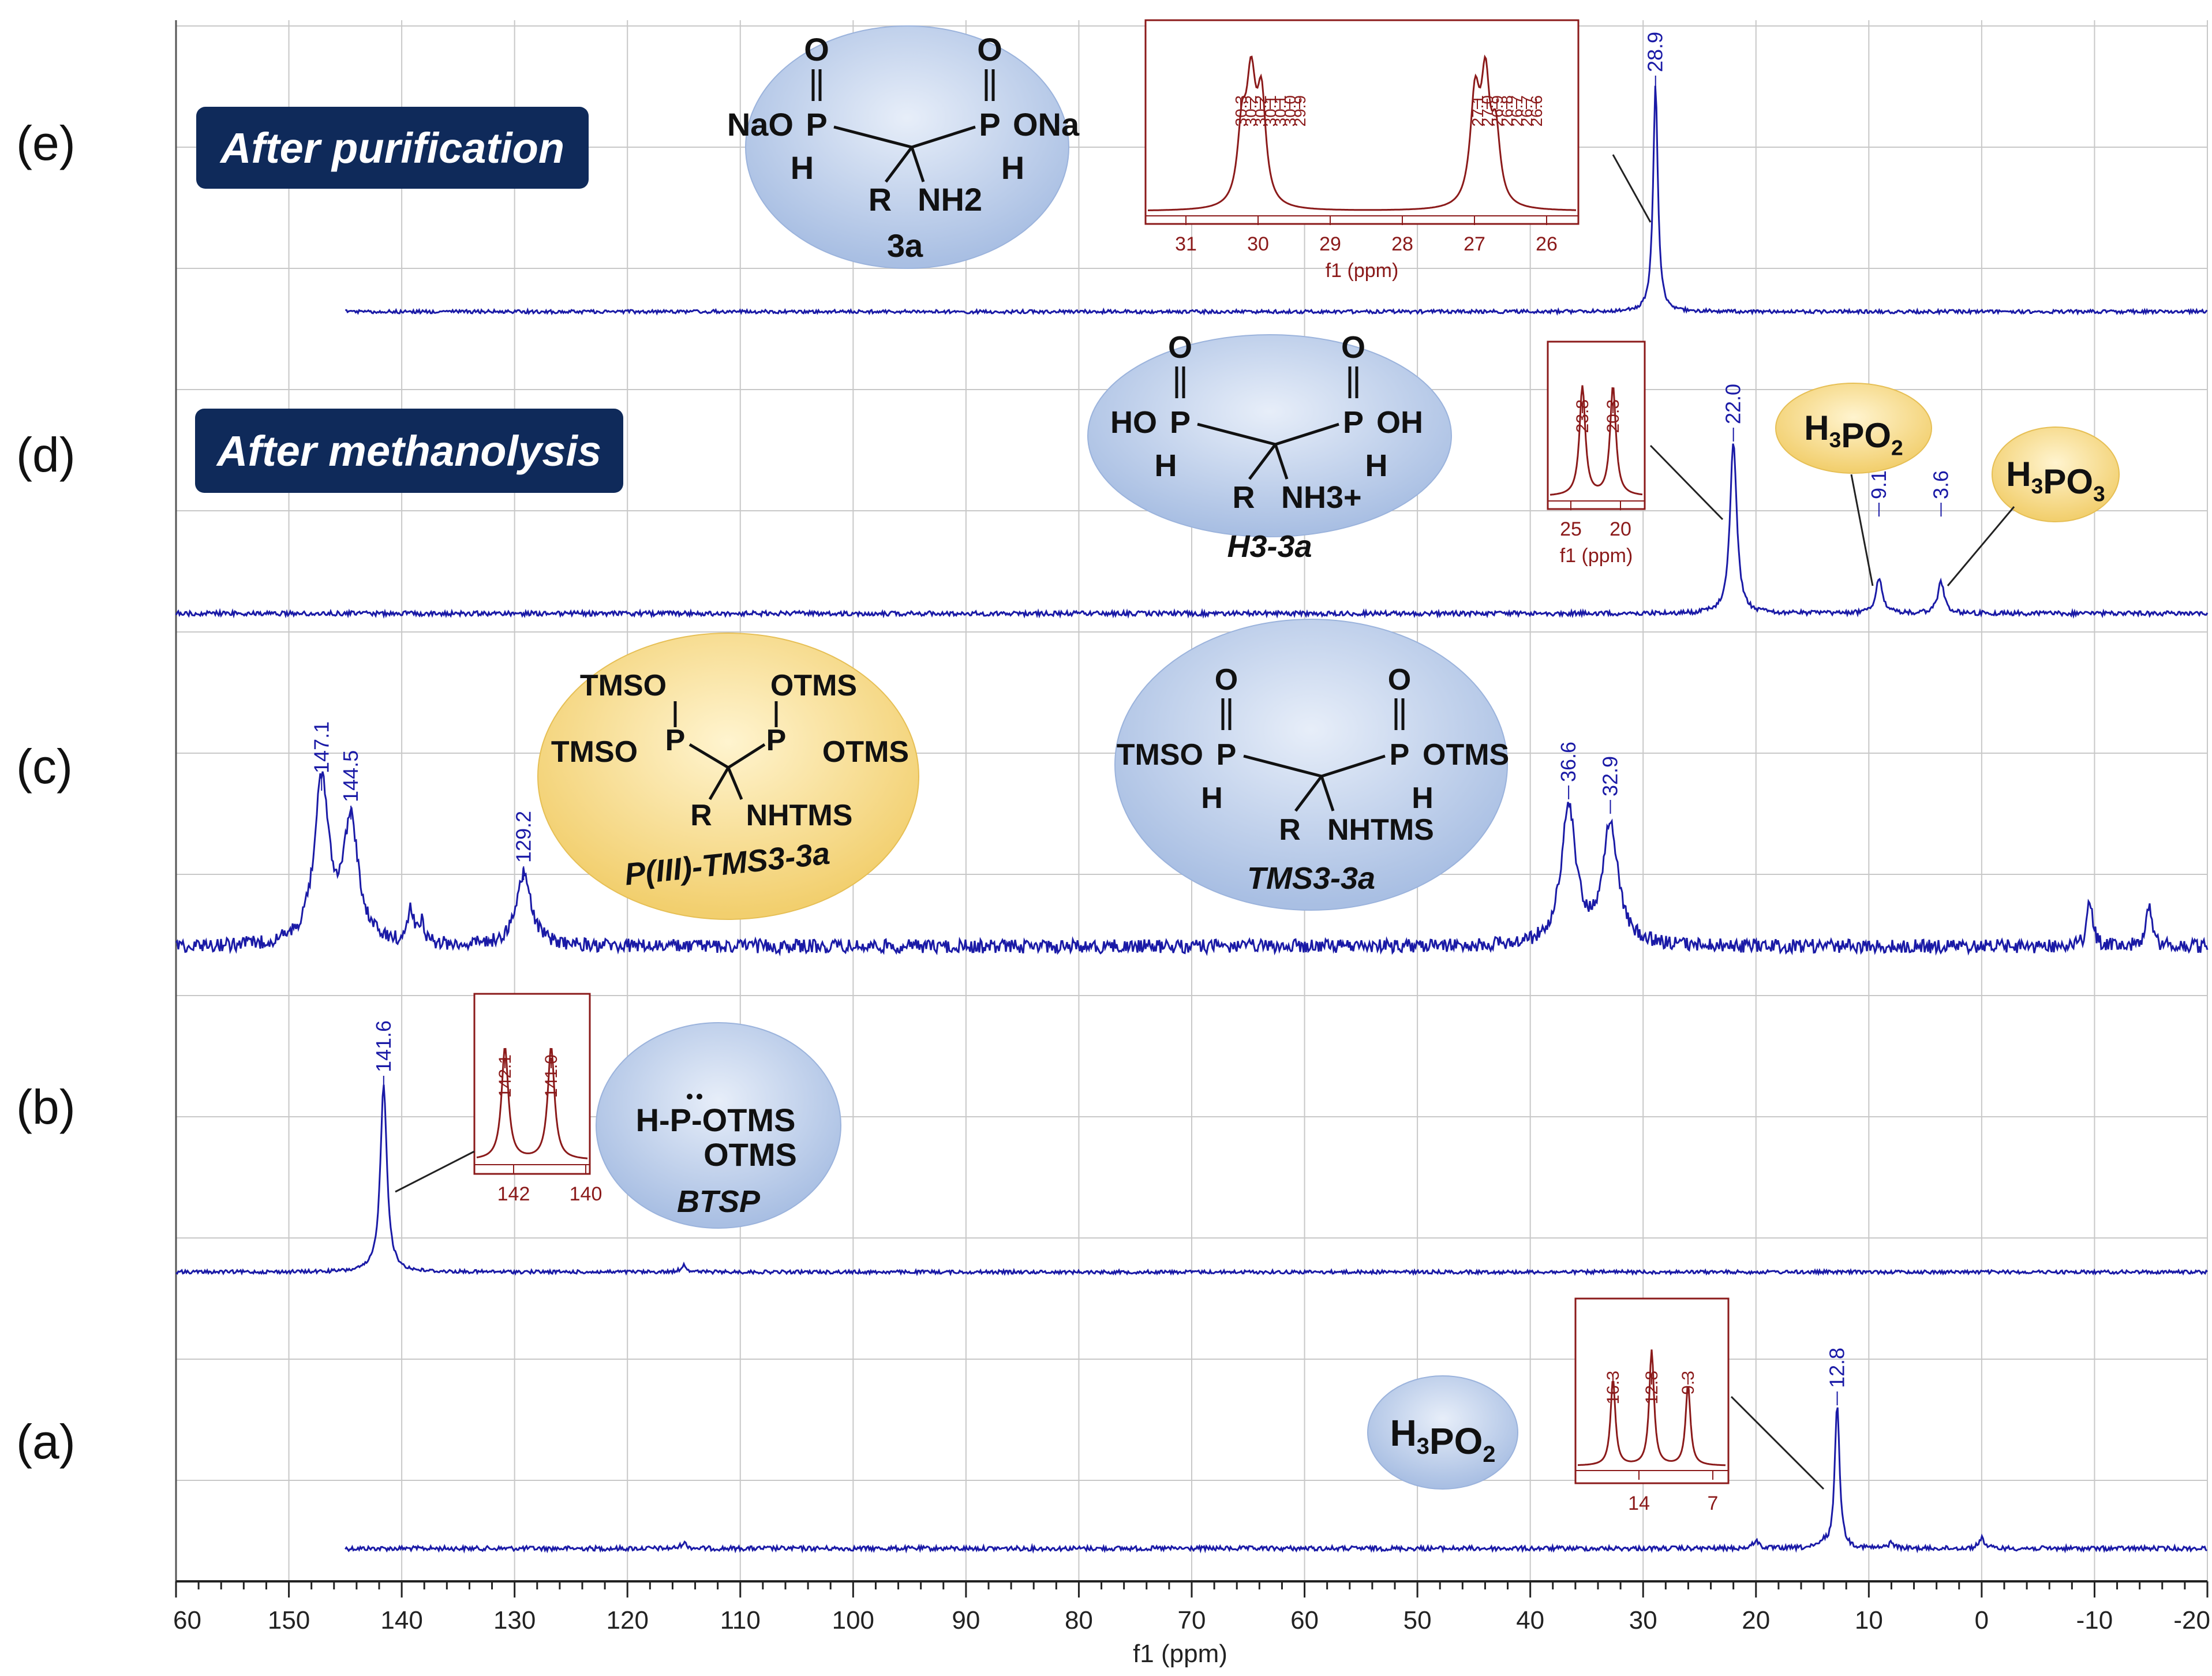  Describe the element at coordinates (966, 1620) in the screenshot. I see `x-tick-label: 90` at that location.